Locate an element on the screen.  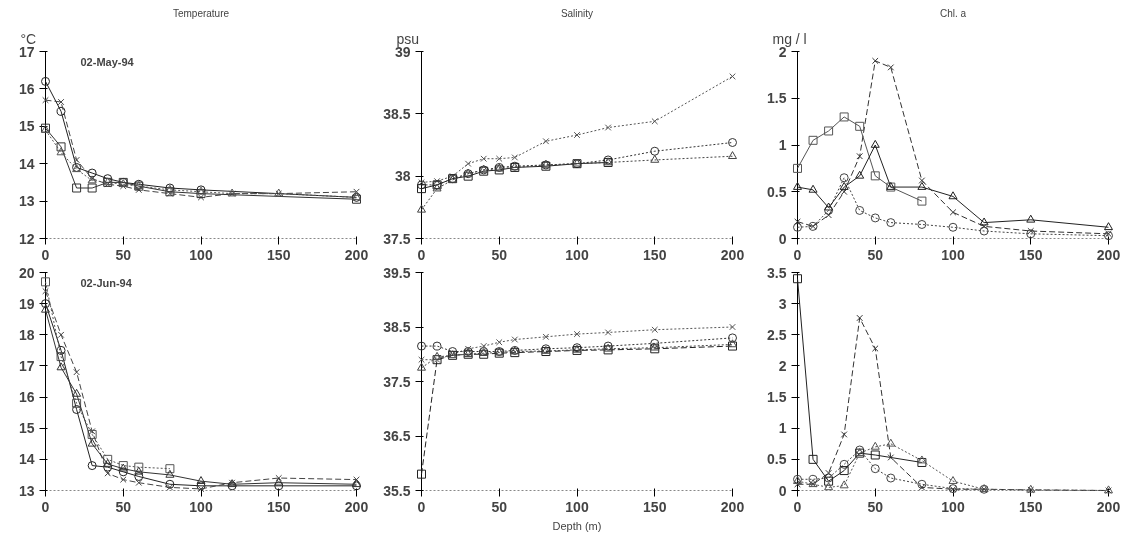
chart-title: Chl. a is located at coordinates (953, 13).